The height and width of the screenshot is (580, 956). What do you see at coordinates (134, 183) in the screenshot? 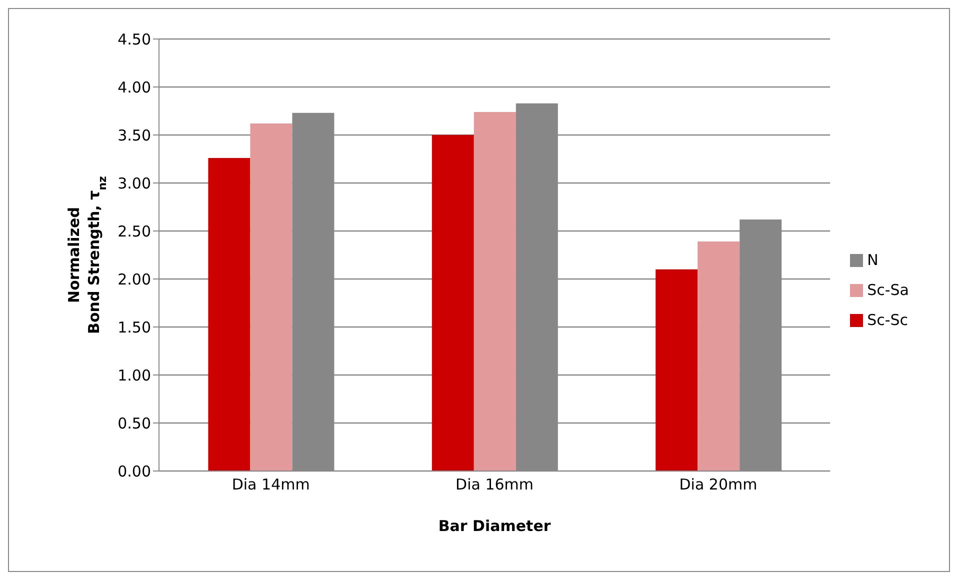
I see `y-tick-label: 3.00` at bounding box center [134, 183].